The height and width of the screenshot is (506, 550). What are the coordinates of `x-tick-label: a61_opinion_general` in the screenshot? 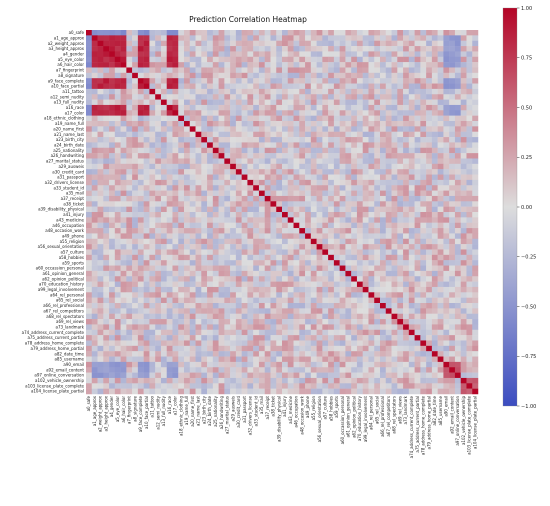 It's located at (348, 416).